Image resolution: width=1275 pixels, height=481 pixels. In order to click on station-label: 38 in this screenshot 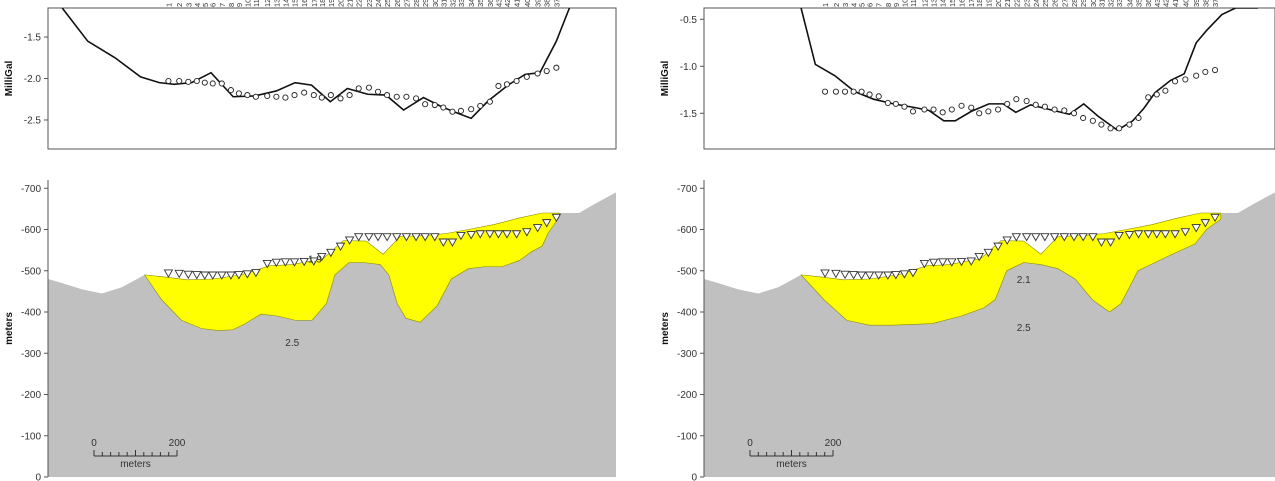, I will do `click(547, 3)`.